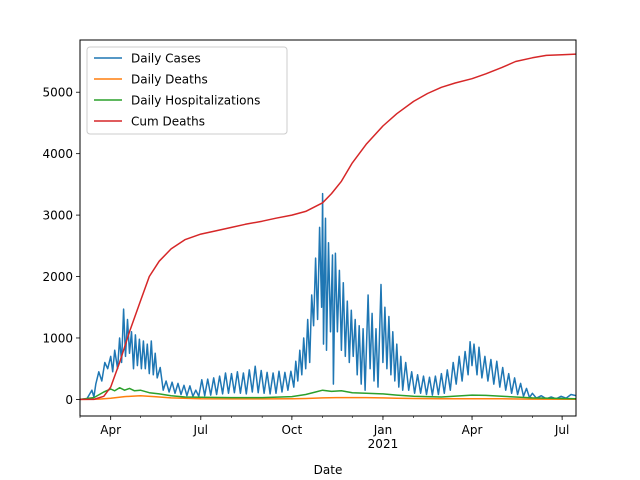  I want to click on legend-label-0: Daily Cases, so click(166, 59).